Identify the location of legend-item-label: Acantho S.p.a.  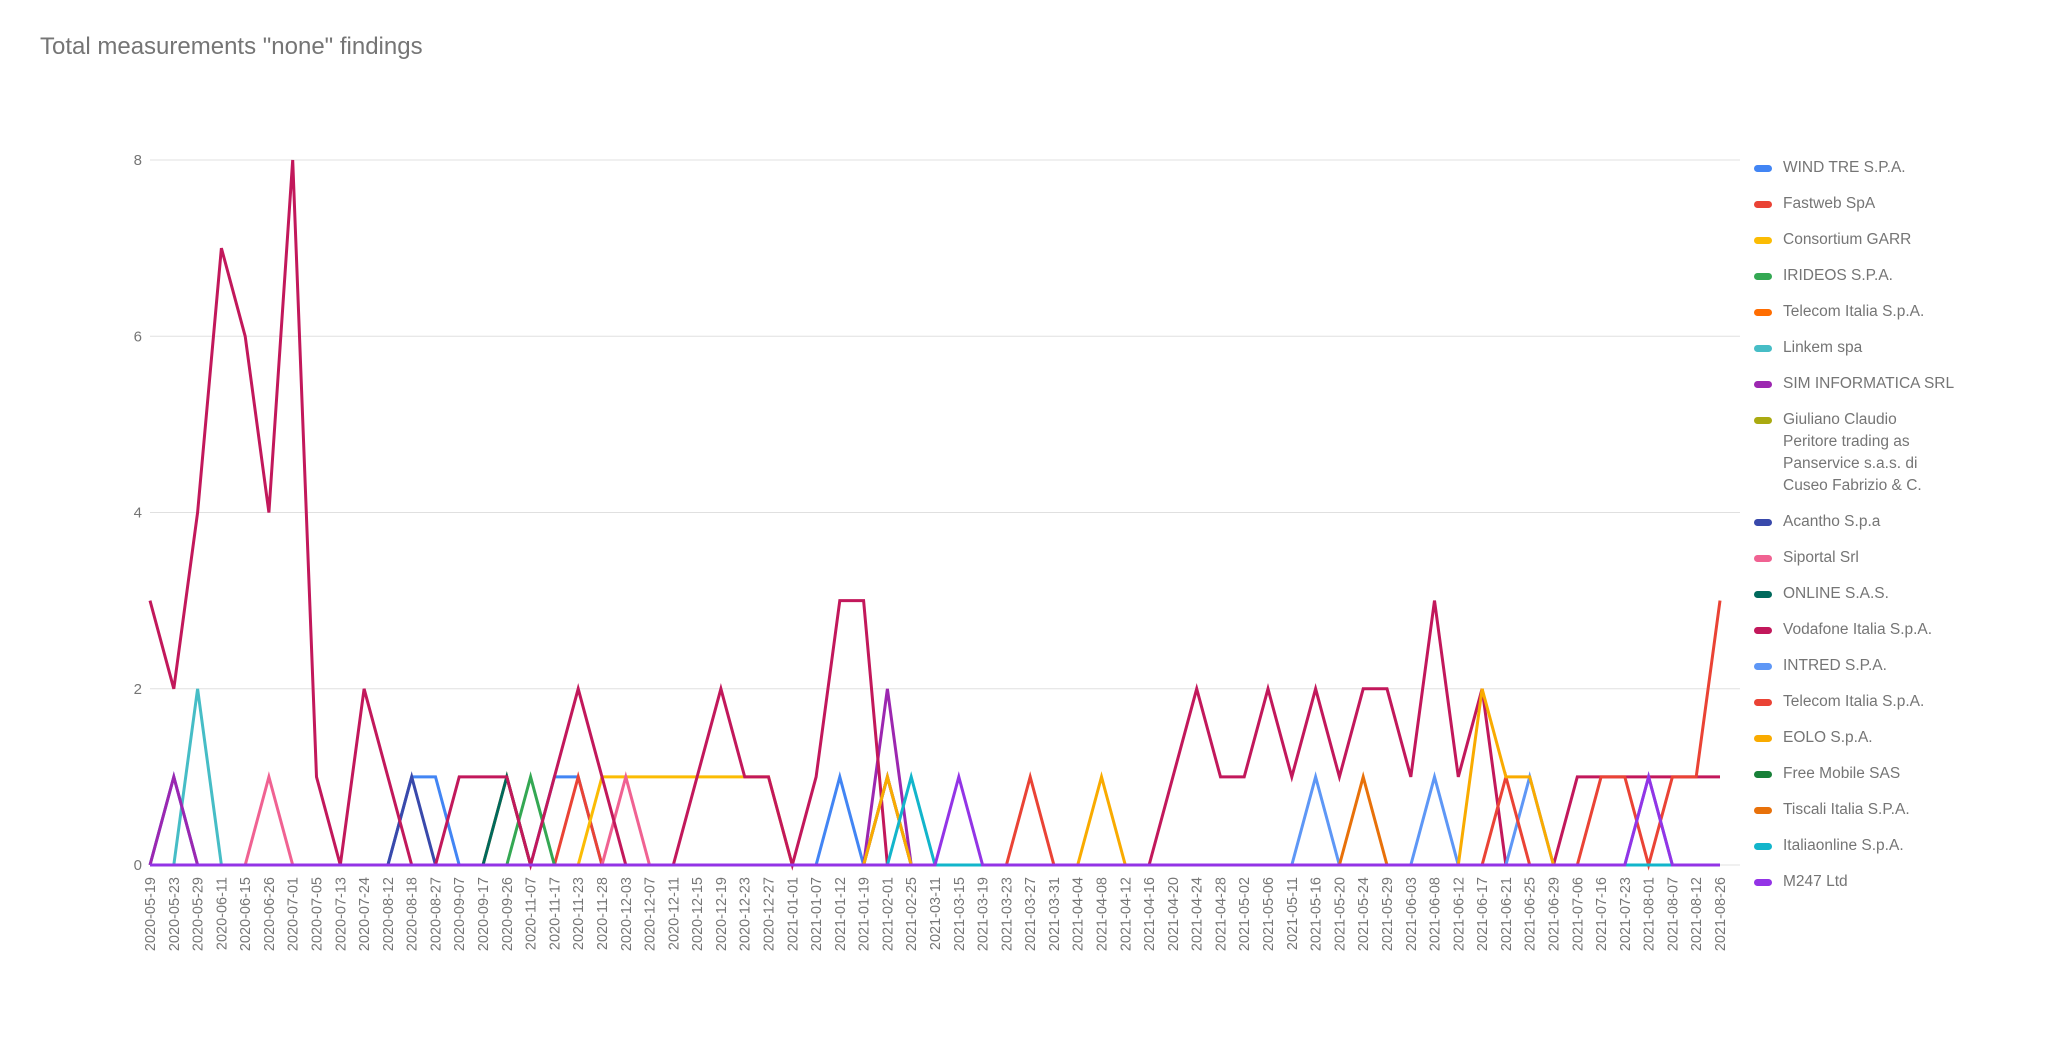
(1832, 521).